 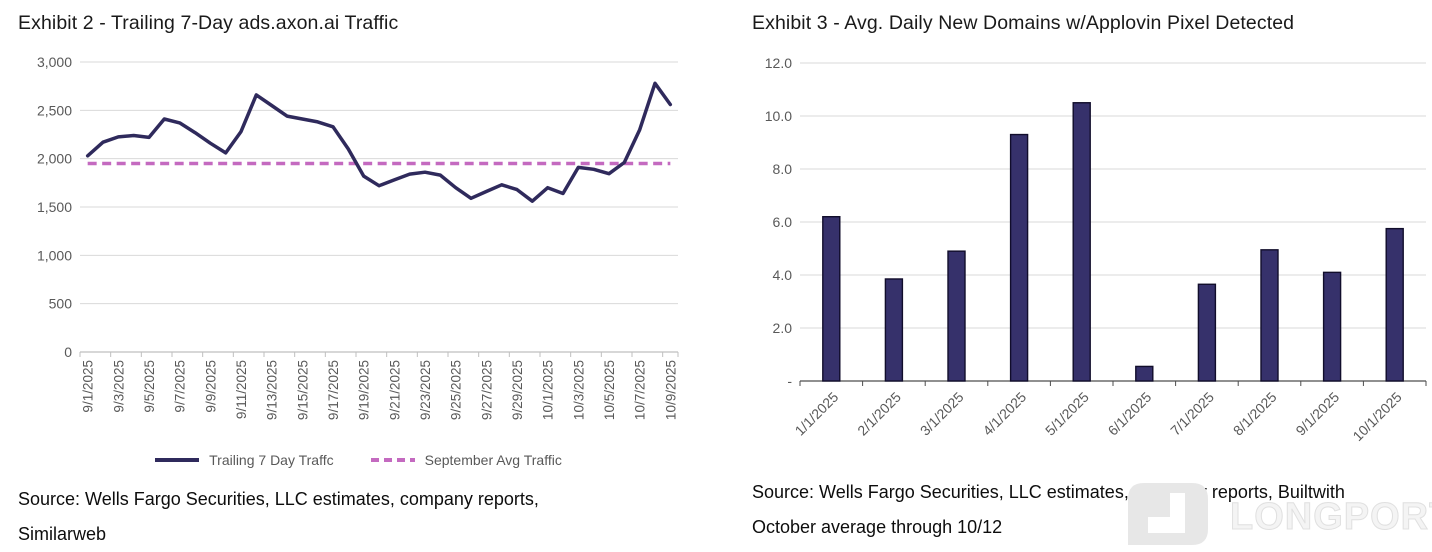 What do you see at coordinates (778, 116) in the screenshot?
I see `y-tick-label: 10.0` at bounding box center [778, 116].